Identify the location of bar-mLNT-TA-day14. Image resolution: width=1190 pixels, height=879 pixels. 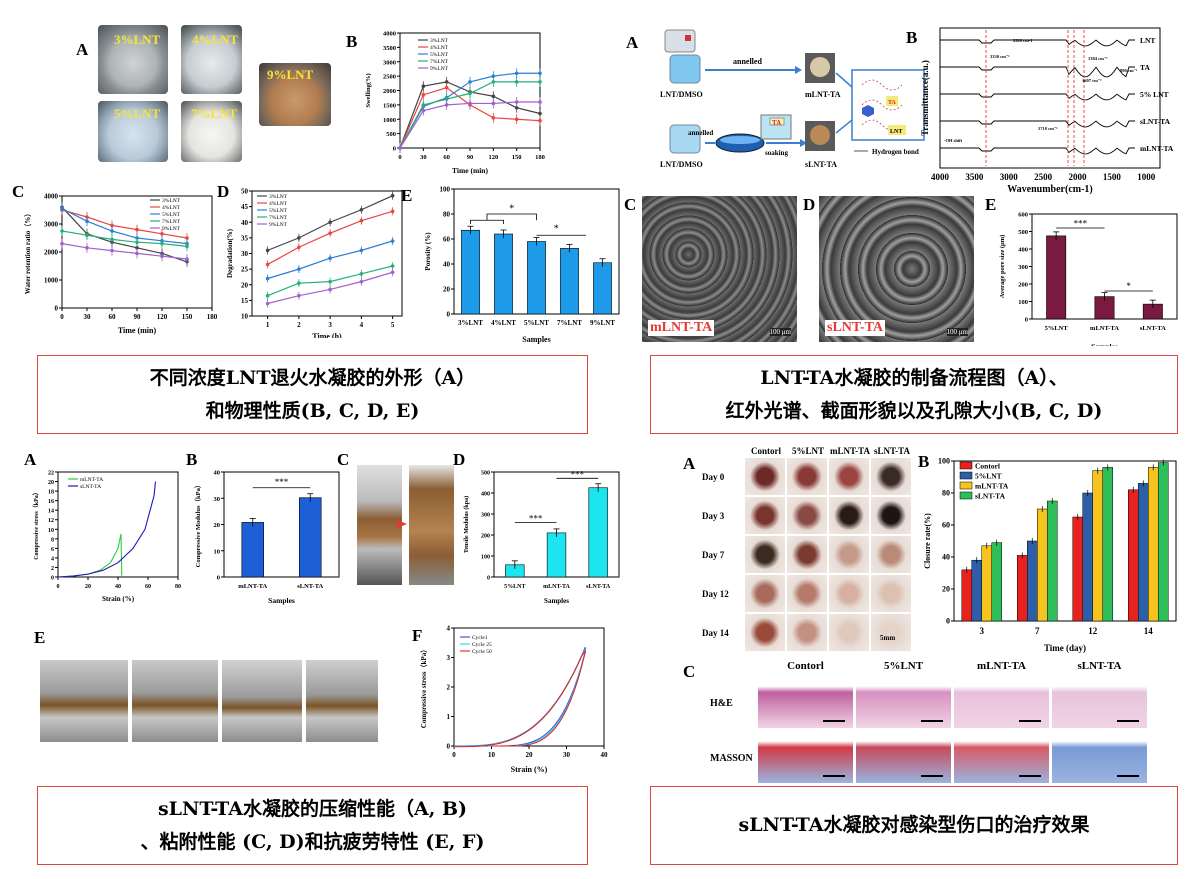
(1153, 544).